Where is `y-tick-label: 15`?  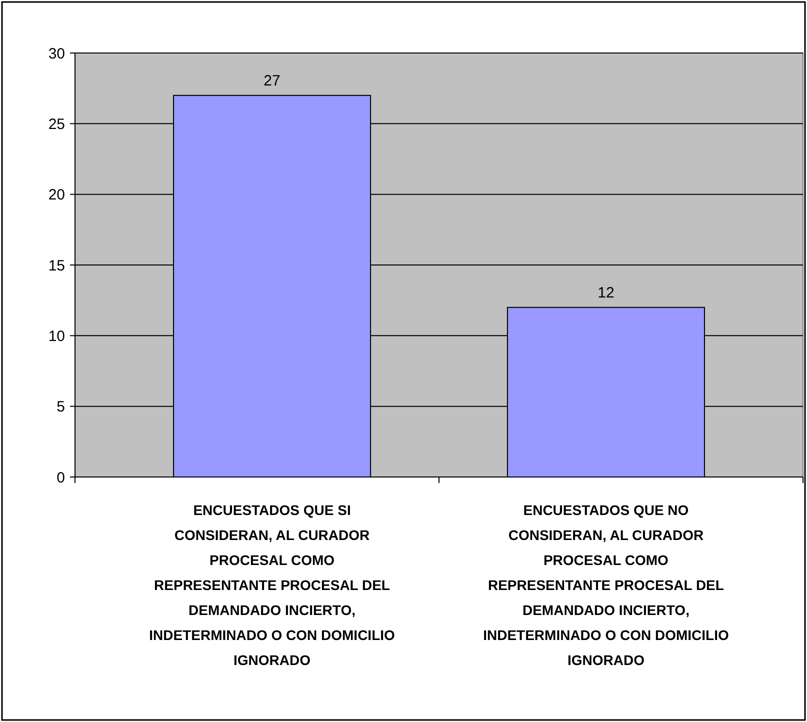
y-tick-label: 15 is located at coordinates (56, 265).